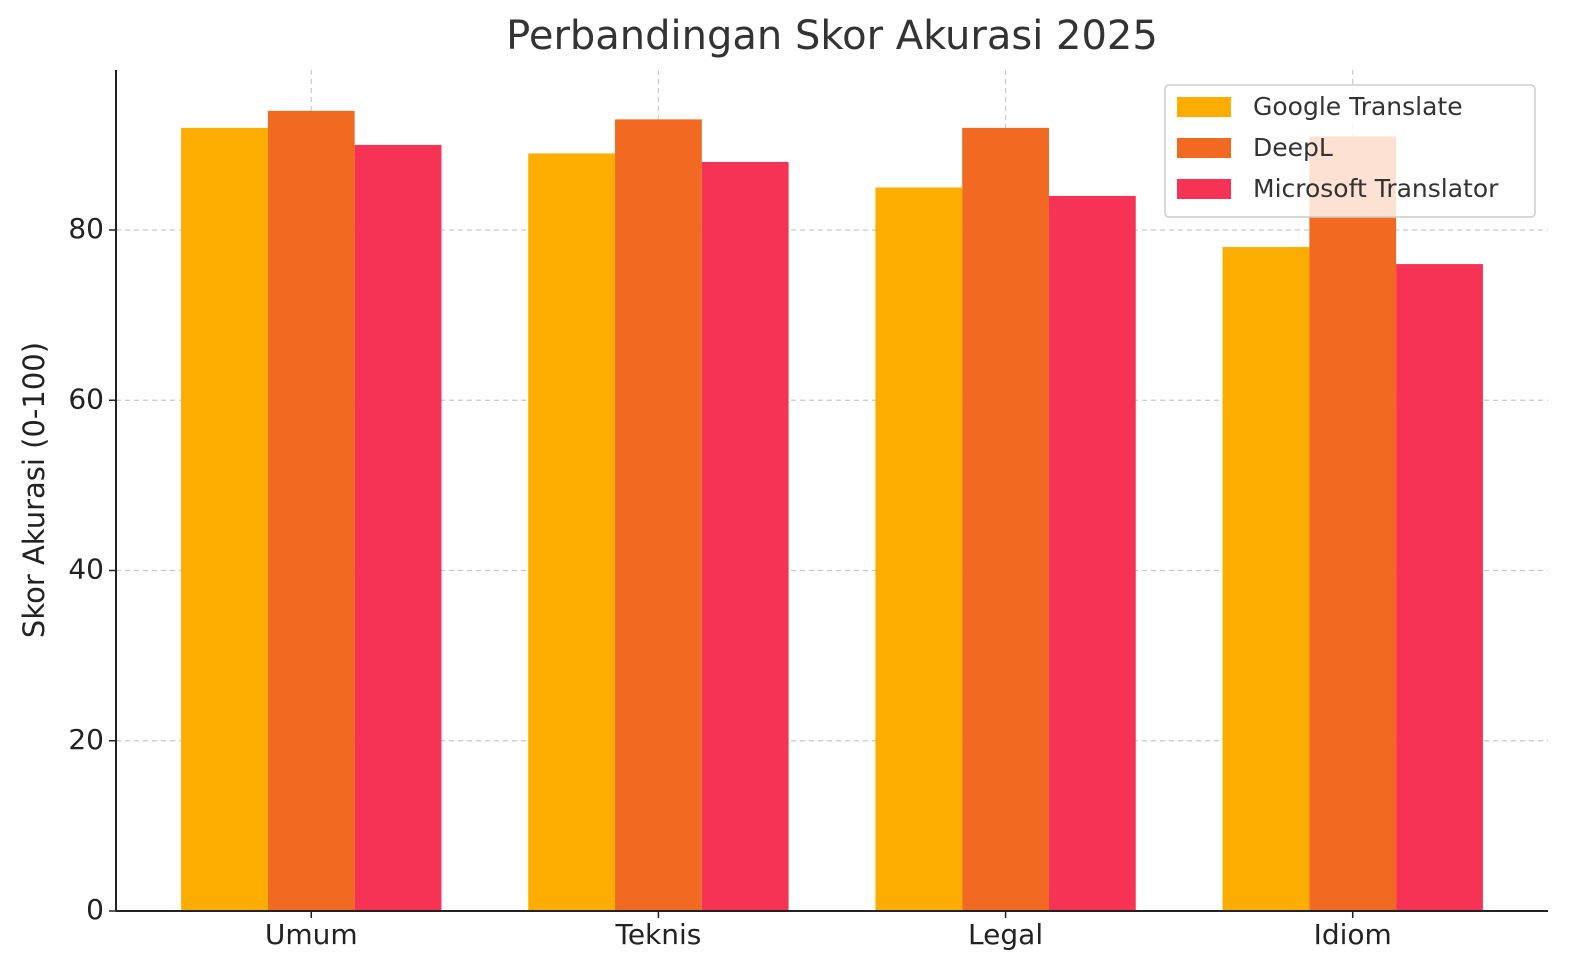 The width and height of the screenshot is (1580, 980). I want to click on y-tick-label: 20, so click(86, 739).